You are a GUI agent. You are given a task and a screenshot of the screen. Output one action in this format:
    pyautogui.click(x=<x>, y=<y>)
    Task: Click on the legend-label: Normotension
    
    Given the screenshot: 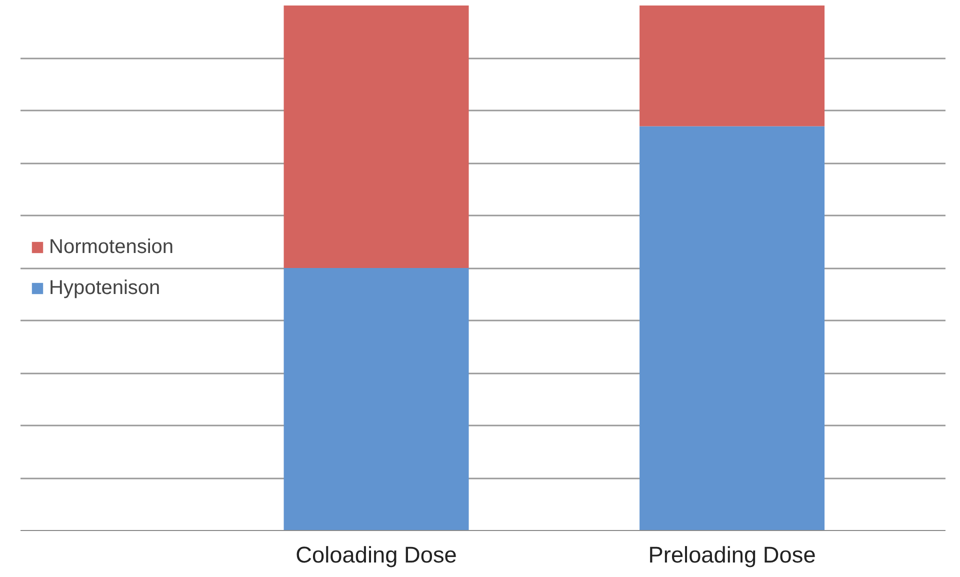 What is the action you would take?
    pyautogui.click(x=111, y=247)
    